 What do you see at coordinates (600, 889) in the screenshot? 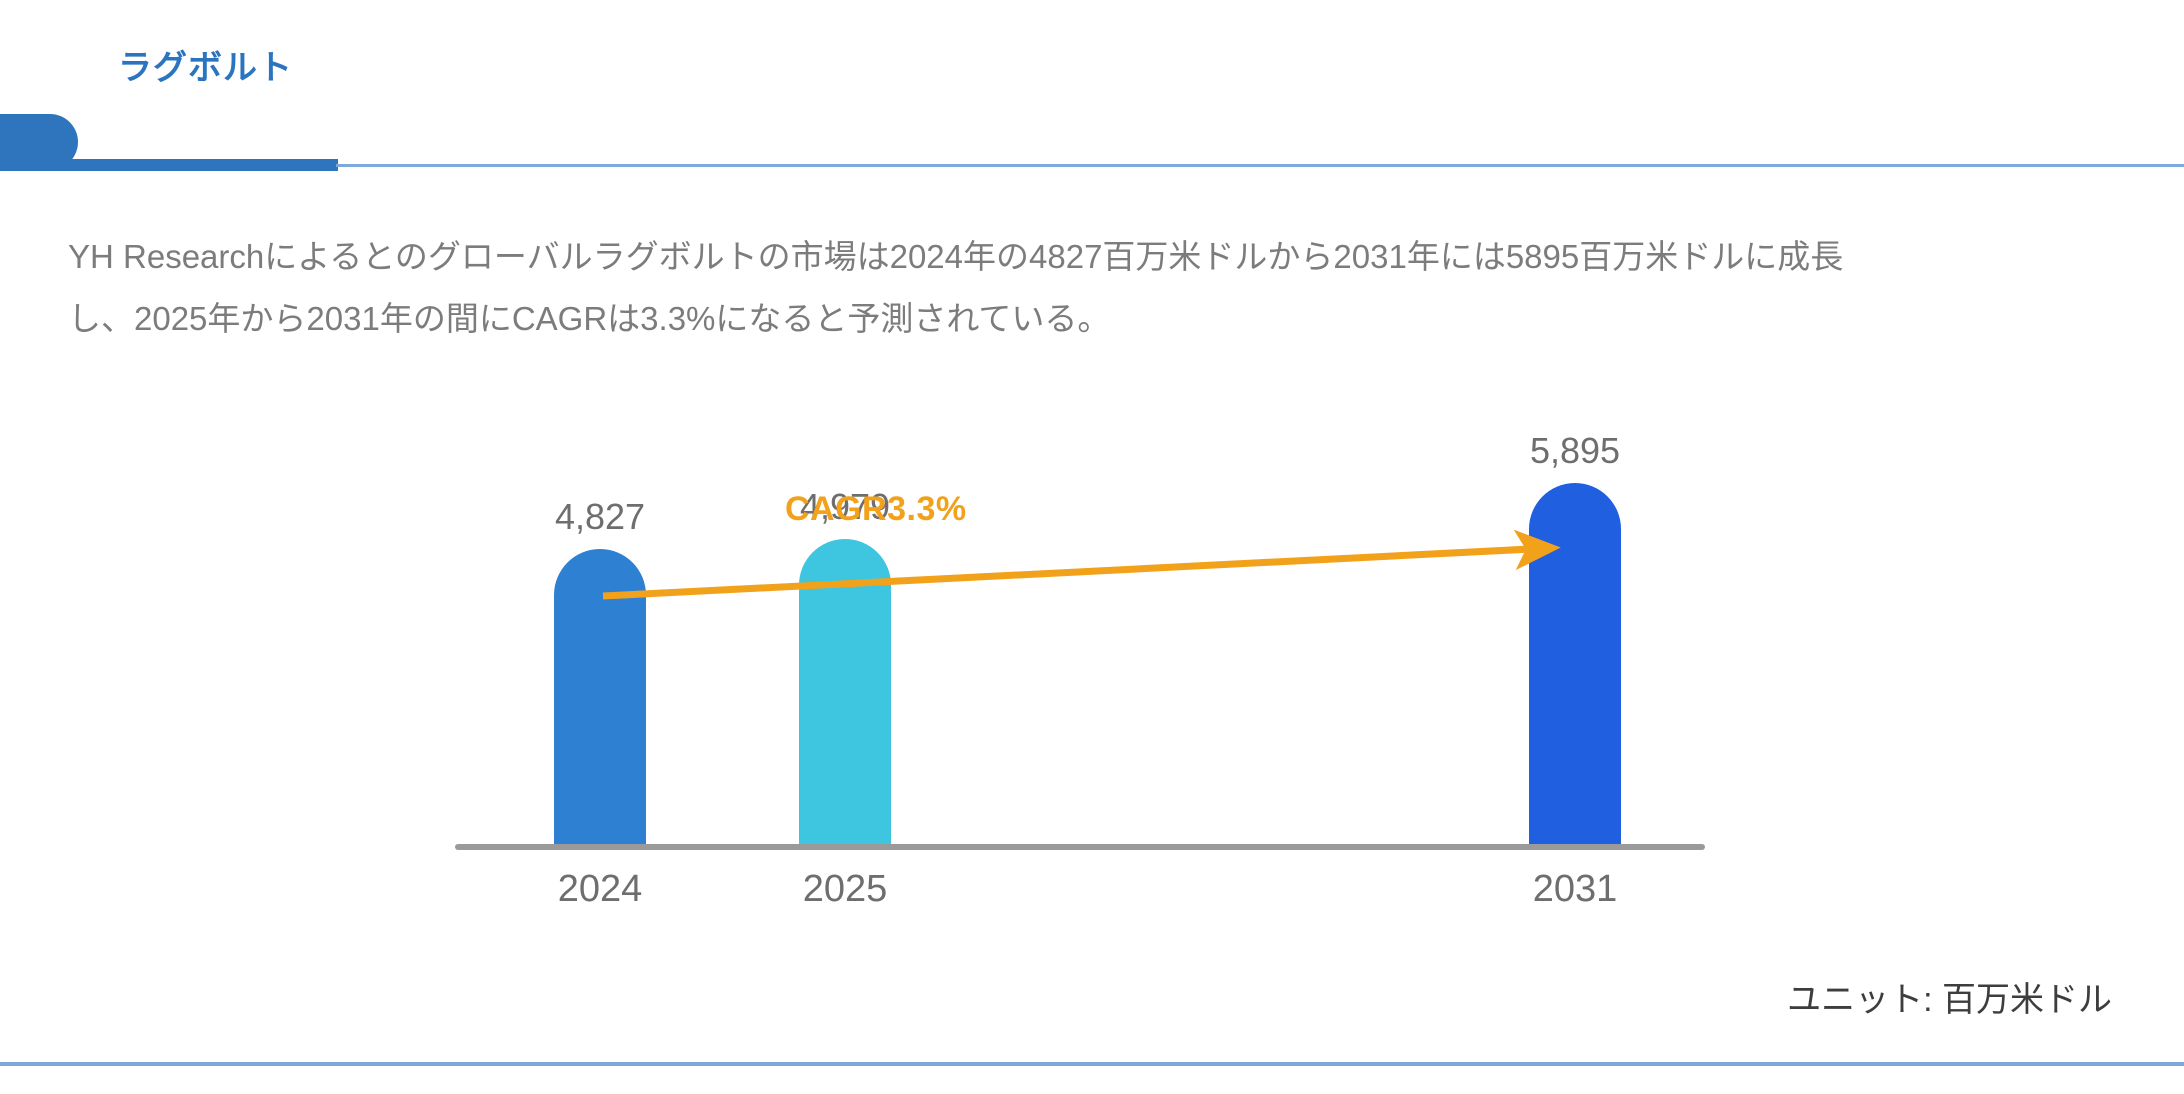
I see `x-axis-tick-2024: 2024` at bounding box center [600, 889].